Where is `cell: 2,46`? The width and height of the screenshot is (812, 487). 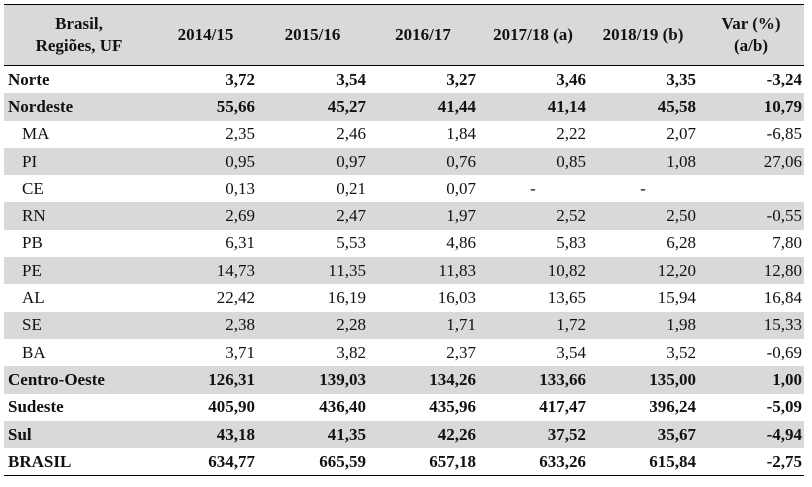 cell: 2,46 is located at coordinates (351, 134).